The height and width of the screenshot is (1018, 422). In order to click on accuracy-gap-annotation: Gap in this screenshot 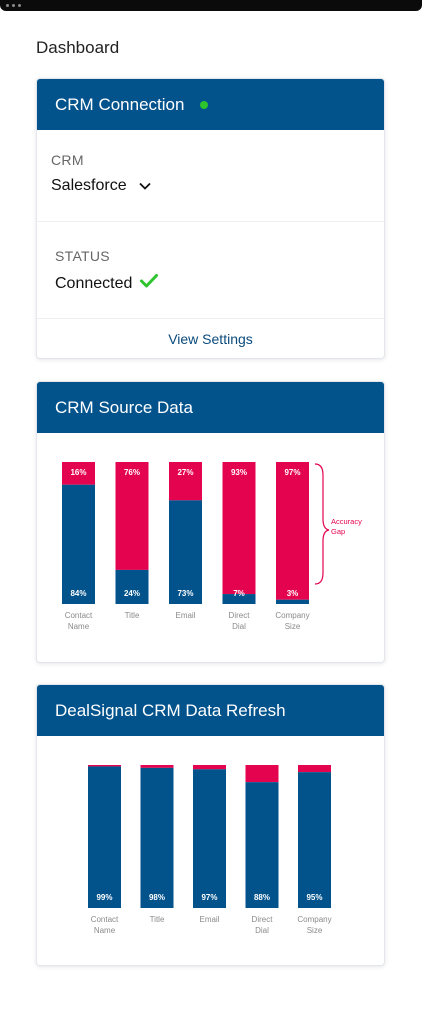, I will do `click(338, 531)`.